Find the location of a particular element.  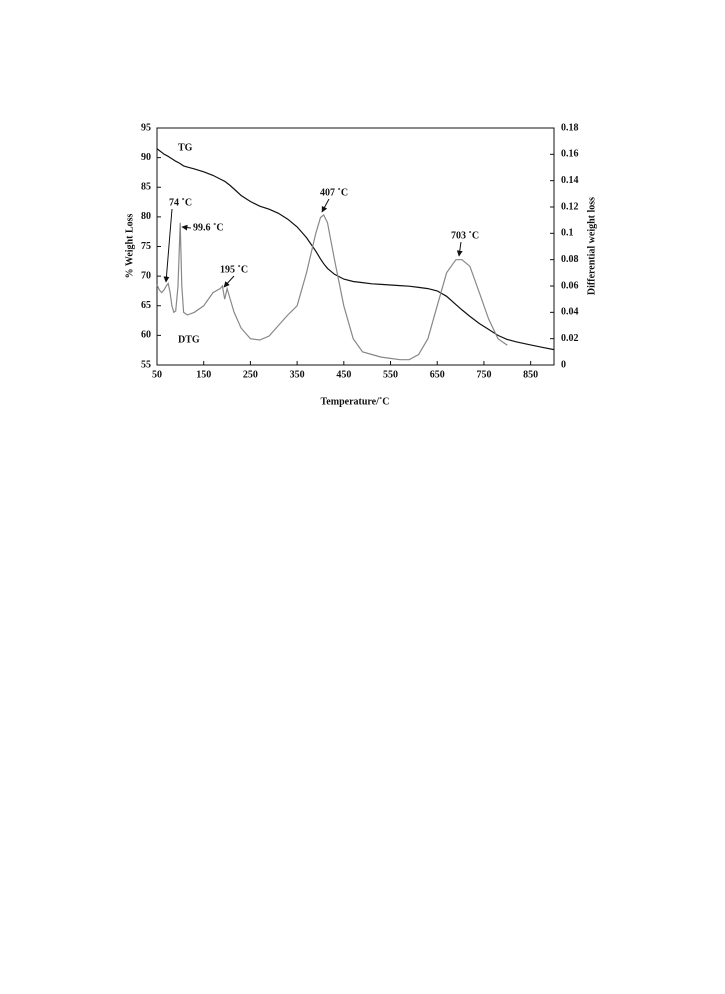

x-tick-label: 350 is located at coordinates (297, 374).